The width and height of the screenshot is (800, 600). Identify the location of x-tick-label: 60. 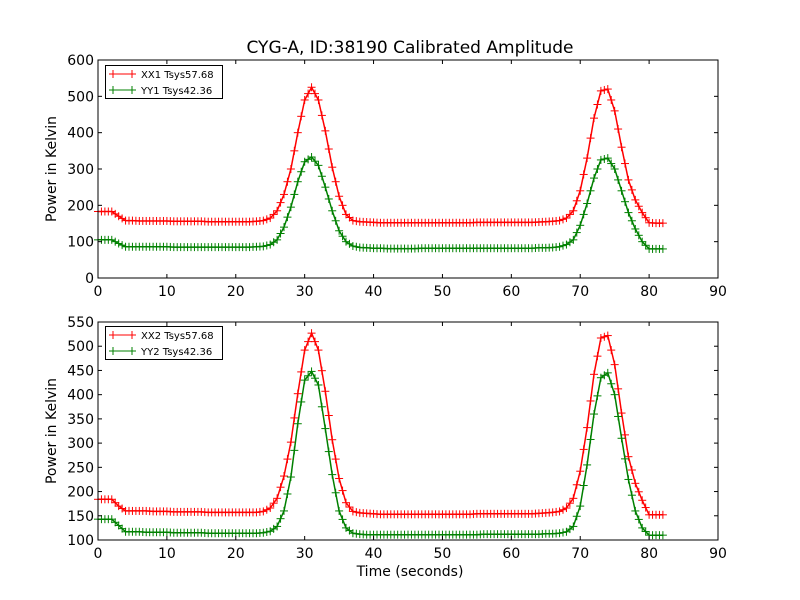
(511, 292).